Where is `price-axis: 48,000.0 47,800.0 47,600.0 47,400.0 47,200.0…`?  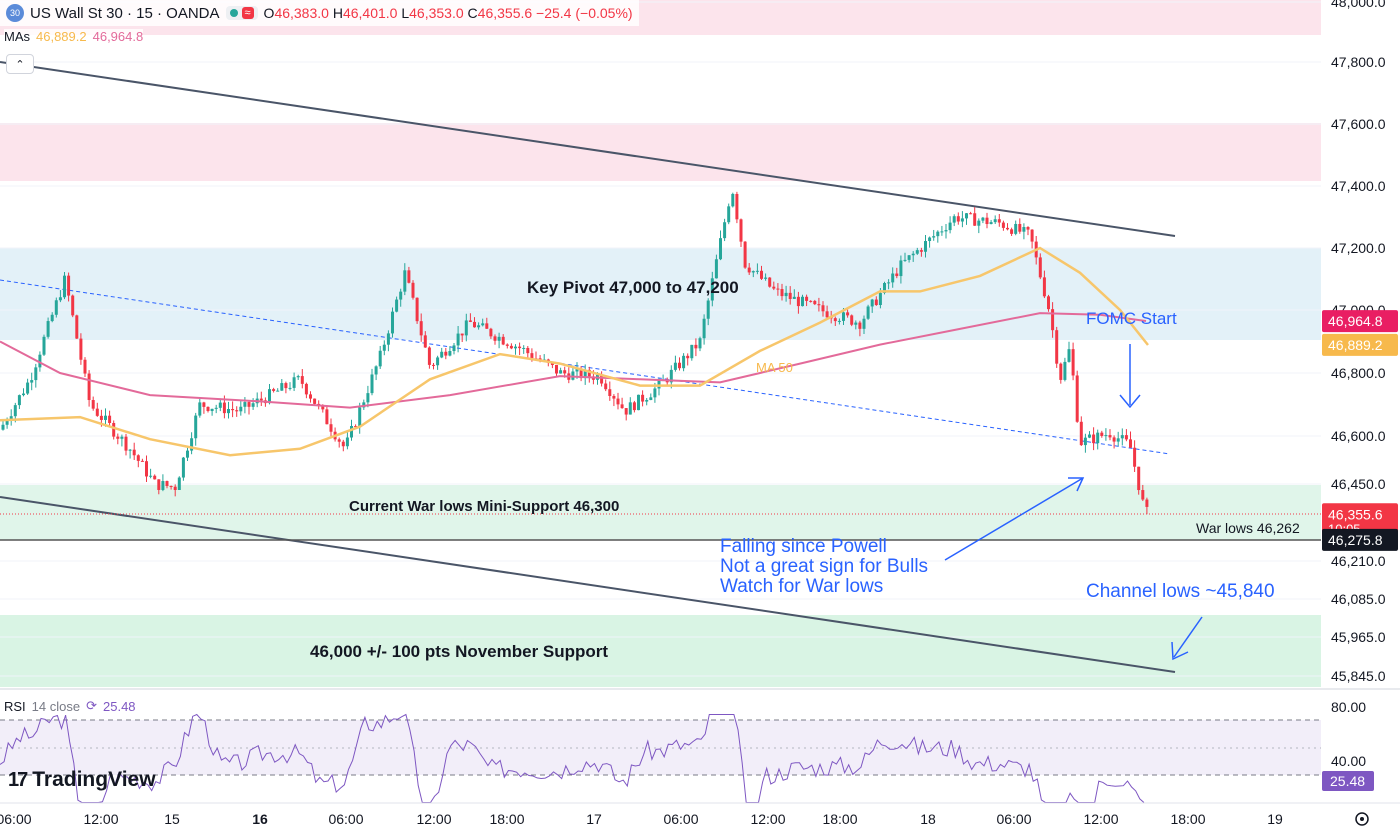 price-axis: 48,000.0 47,800.0 47,600.0 47,400.0 47,200.0… is located at coordinates (1358, 342).